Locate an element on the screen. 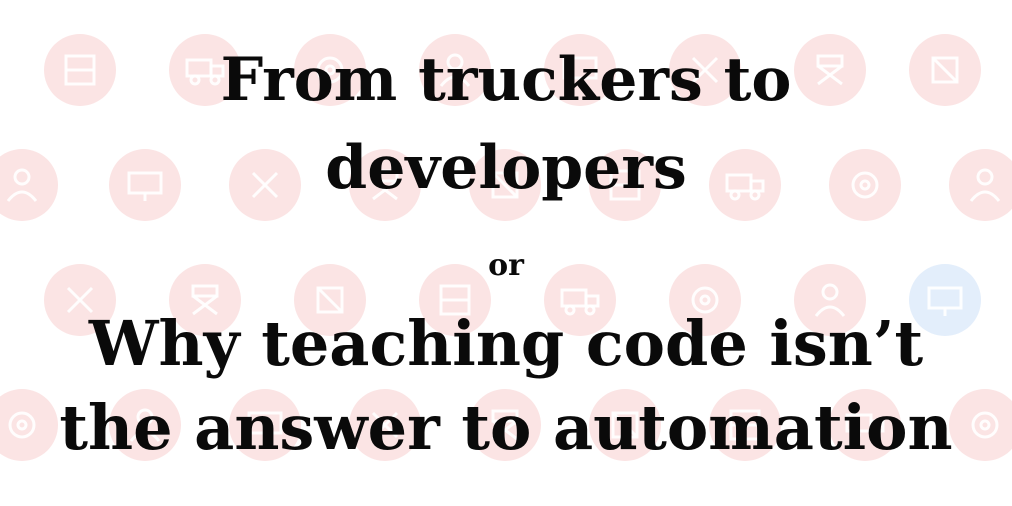  headline-line-2: developers is located at coordinates (506, 168).